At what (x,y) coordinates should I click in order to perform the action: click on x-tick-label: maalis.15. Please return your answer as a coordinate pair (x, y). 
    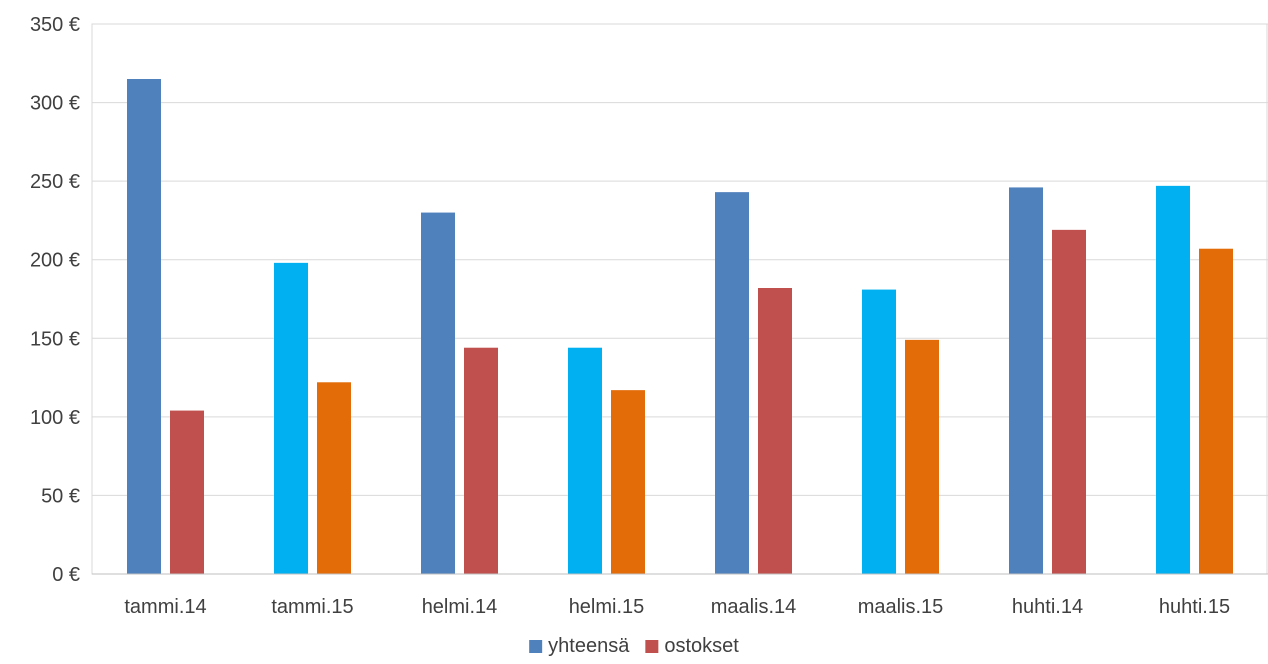
    Looking at the image, I should click on (901, 607).